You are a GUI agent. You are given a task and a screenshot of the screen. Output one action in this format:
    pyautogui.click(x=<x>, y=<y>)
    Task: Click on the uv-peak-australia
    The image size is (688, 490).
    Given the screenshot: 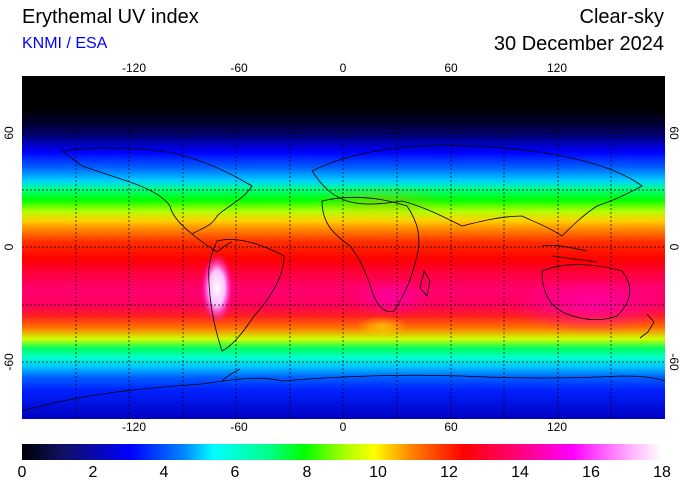 What is the action you would take?
    pyautogui.click(x=588, y=306)
    